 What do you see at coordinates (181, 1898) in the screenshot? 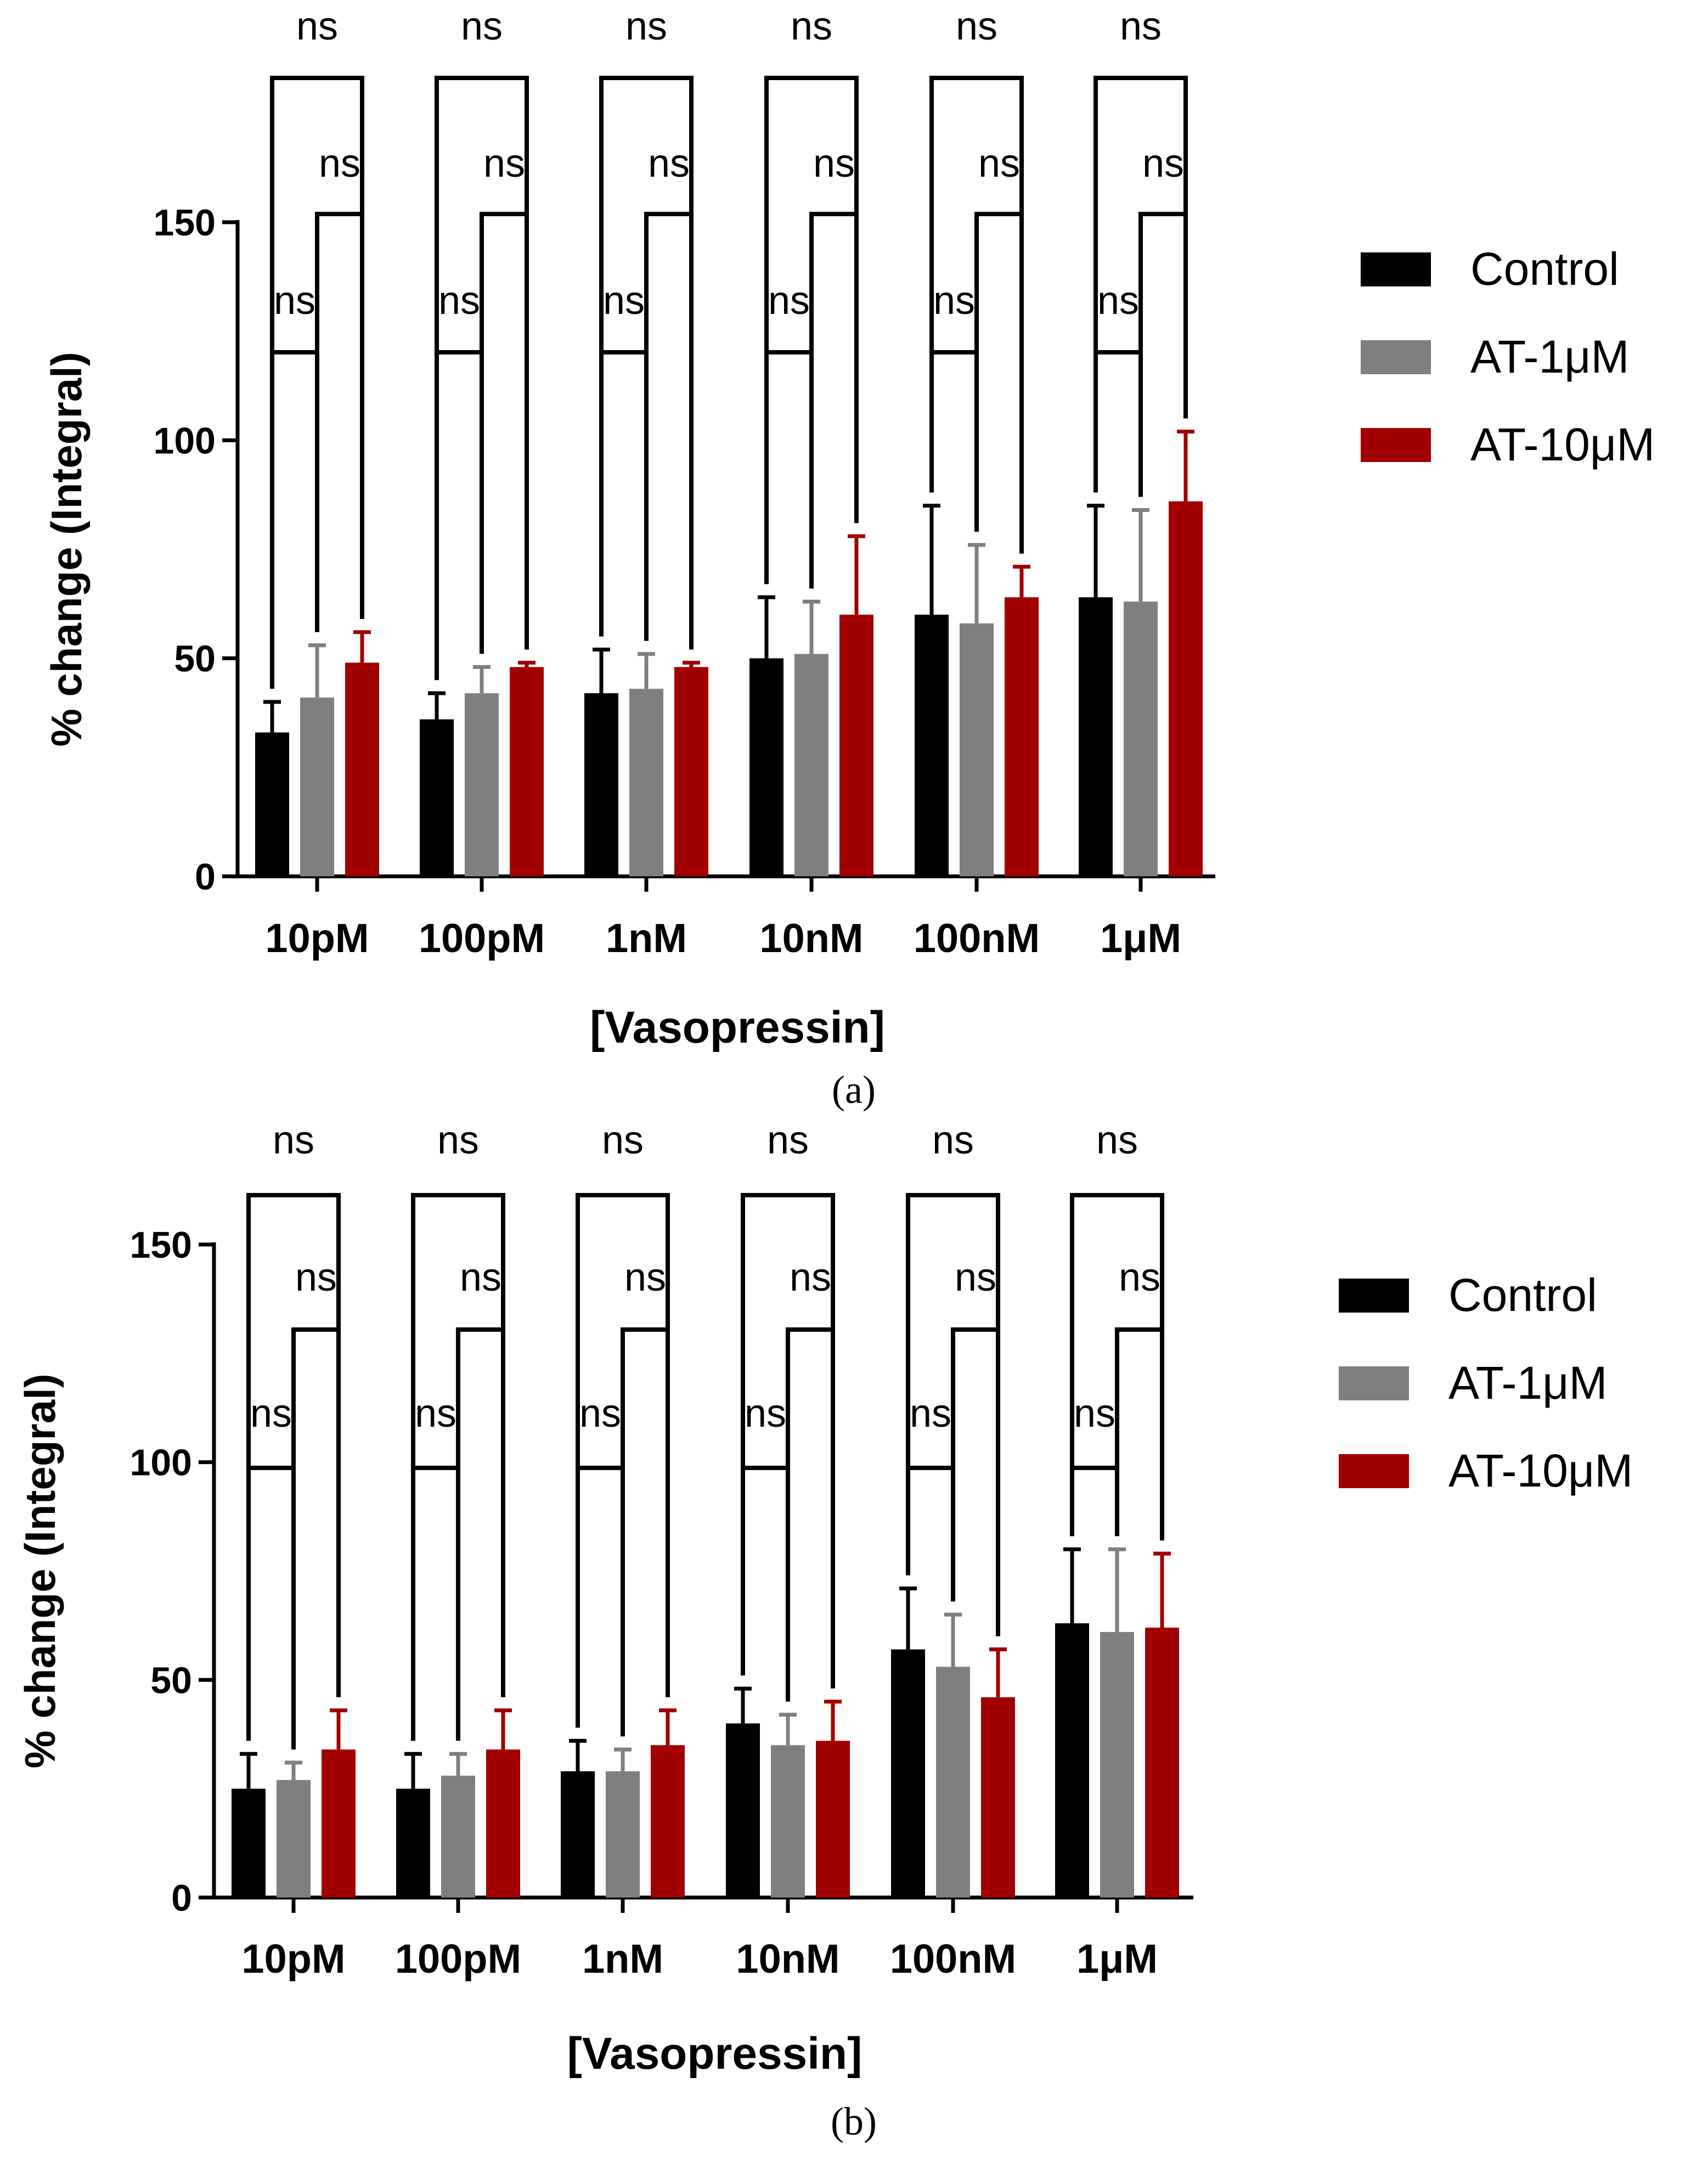
I see `y-tick-label: 0` at bounding box center [181, 1898].